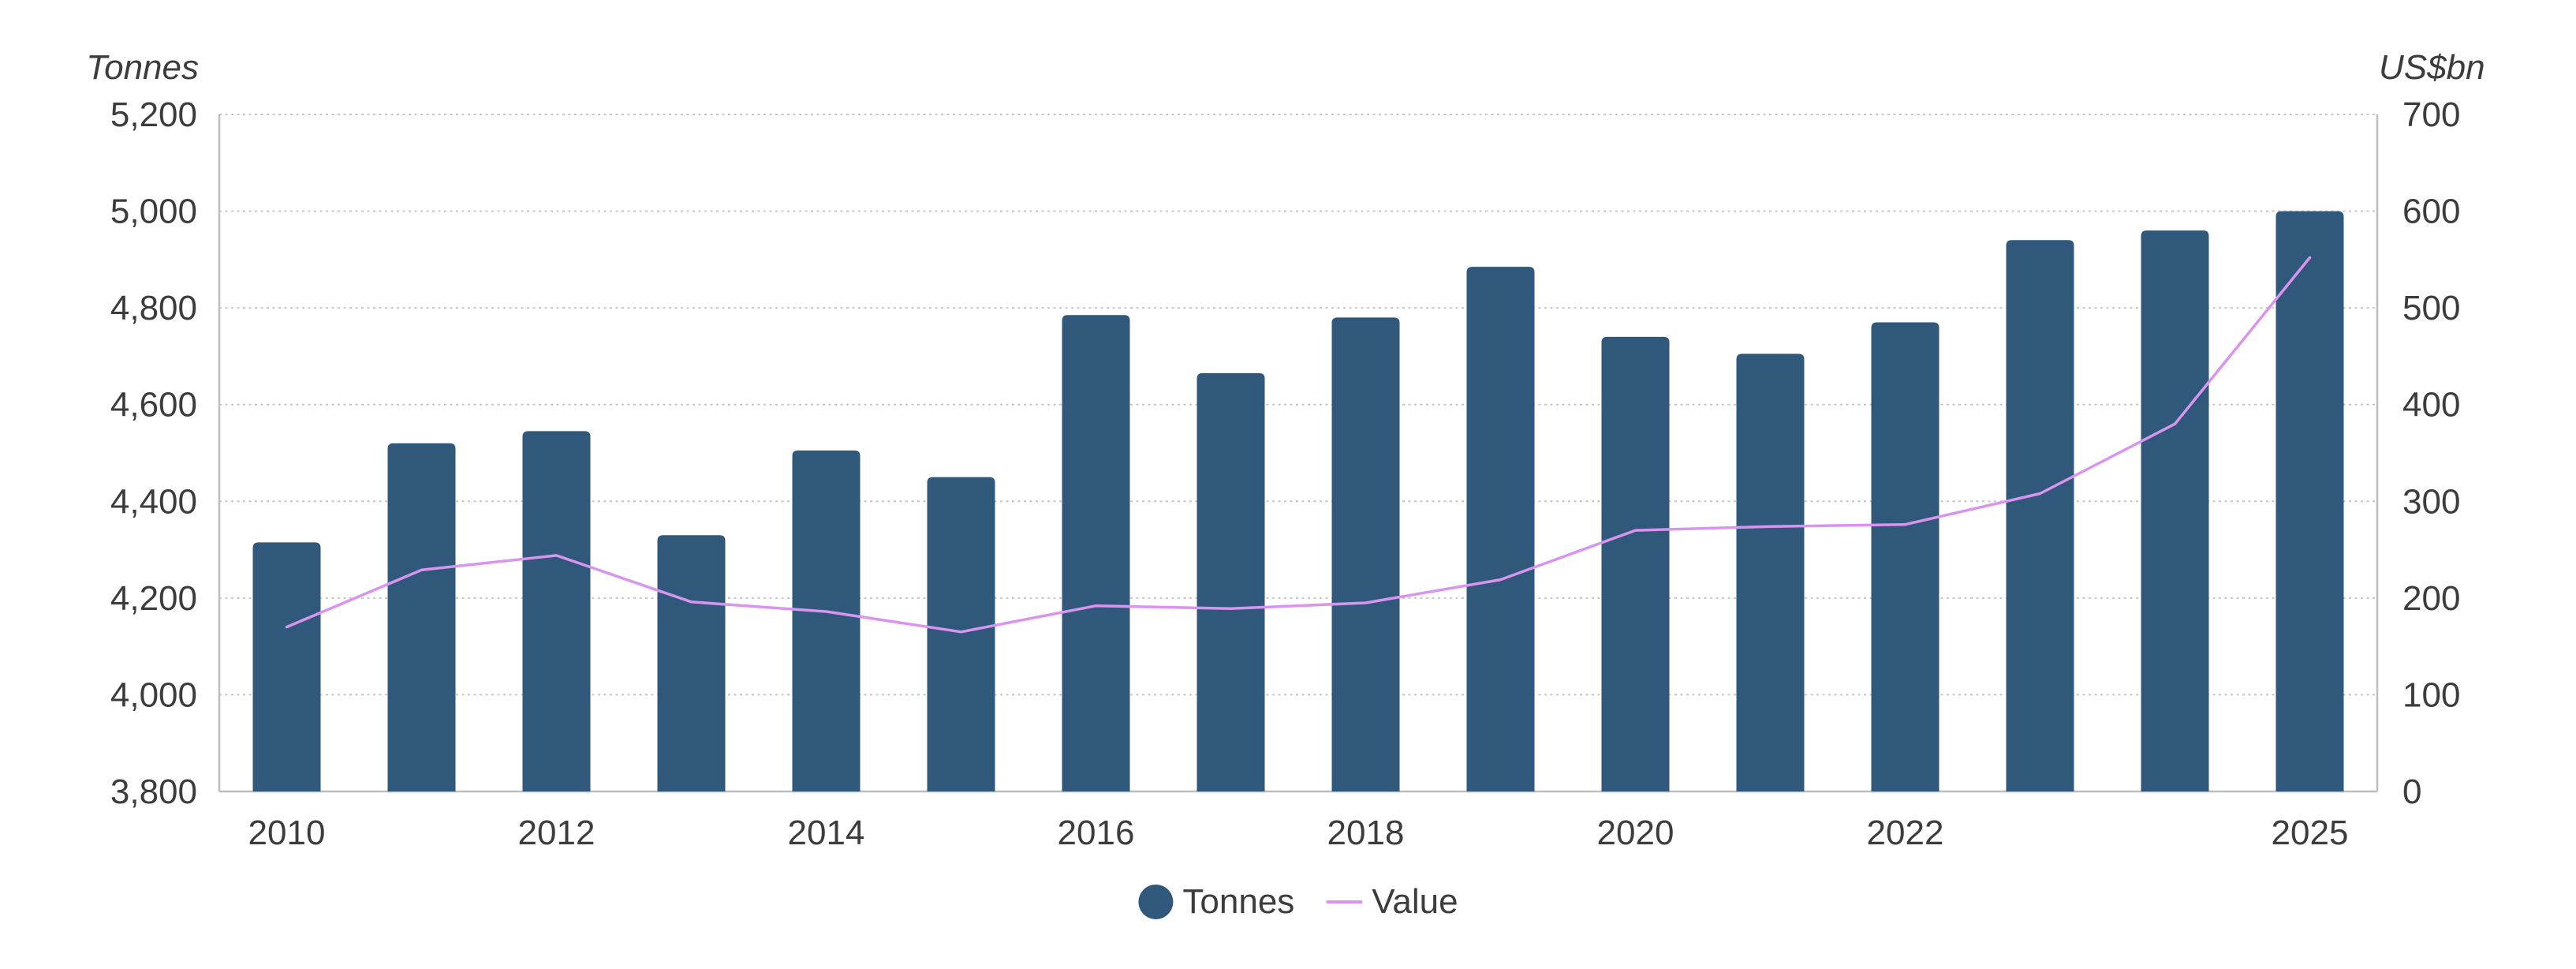  Describe the element at coordinates (1500, 529) in the screenshot. I see `bar-2019` at that location.